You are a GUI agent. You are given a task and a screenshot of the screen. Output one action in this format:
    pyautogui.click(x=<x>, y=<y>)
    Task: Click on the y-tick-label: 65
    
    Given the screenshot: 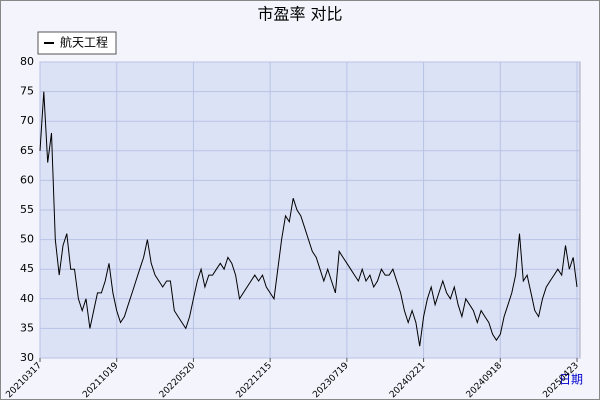 What is the action you would take?
    pyautogui.click(x=27, y=150)
    